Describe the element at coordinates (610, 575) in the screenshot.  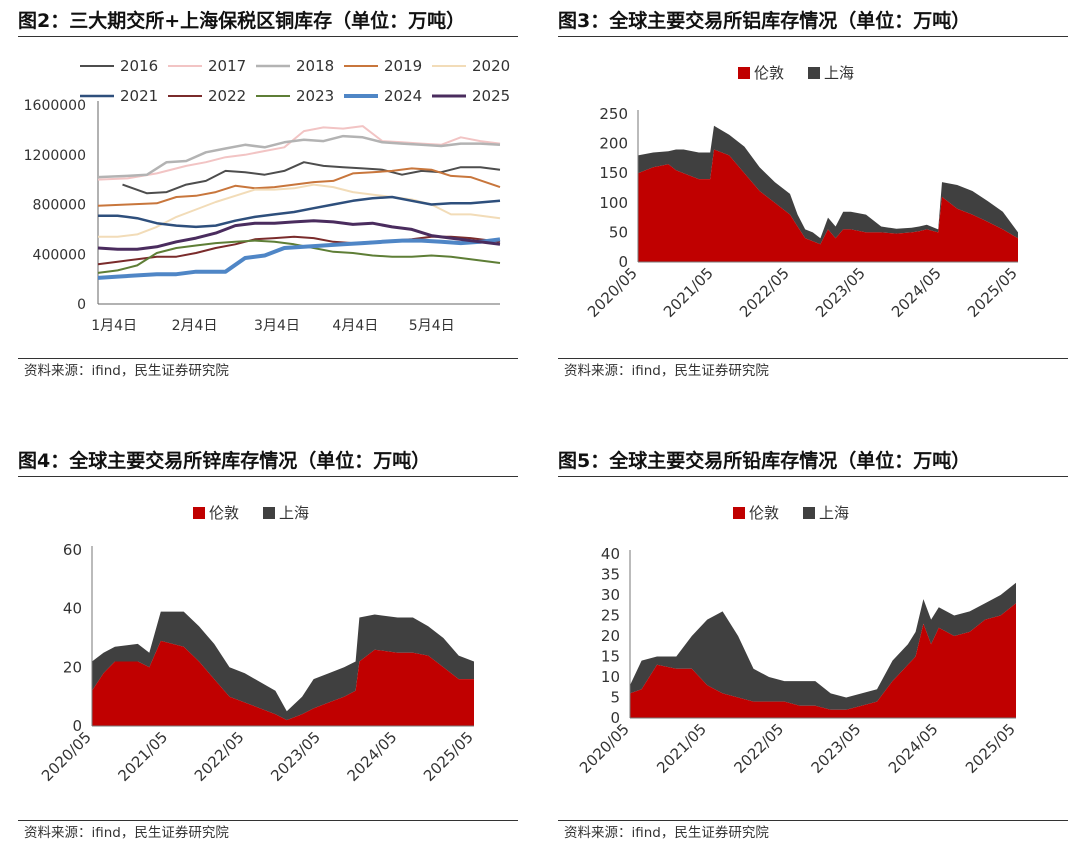
I see `y-tick-label: 35` at that location.